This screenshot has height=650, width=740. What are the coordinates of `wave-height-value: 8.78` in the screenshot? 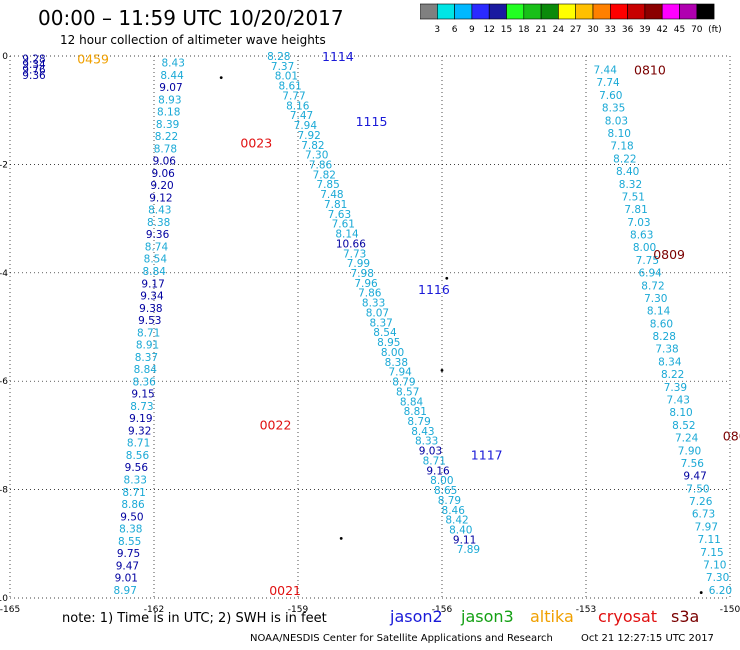 It's located at (165, 149).